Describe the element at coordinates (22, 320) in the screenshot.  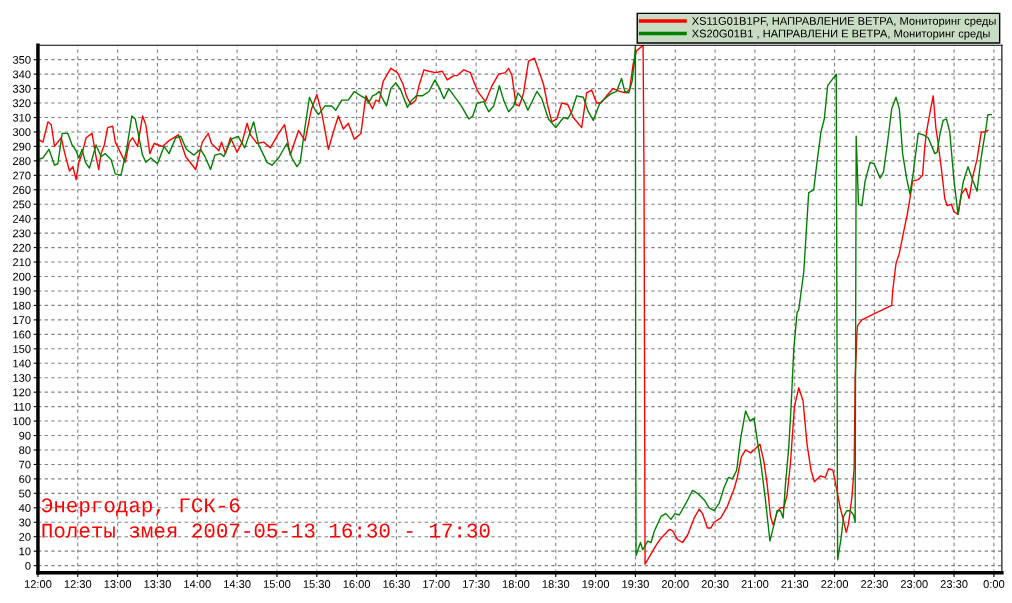
I see `y-tick-label: 170` at that location.